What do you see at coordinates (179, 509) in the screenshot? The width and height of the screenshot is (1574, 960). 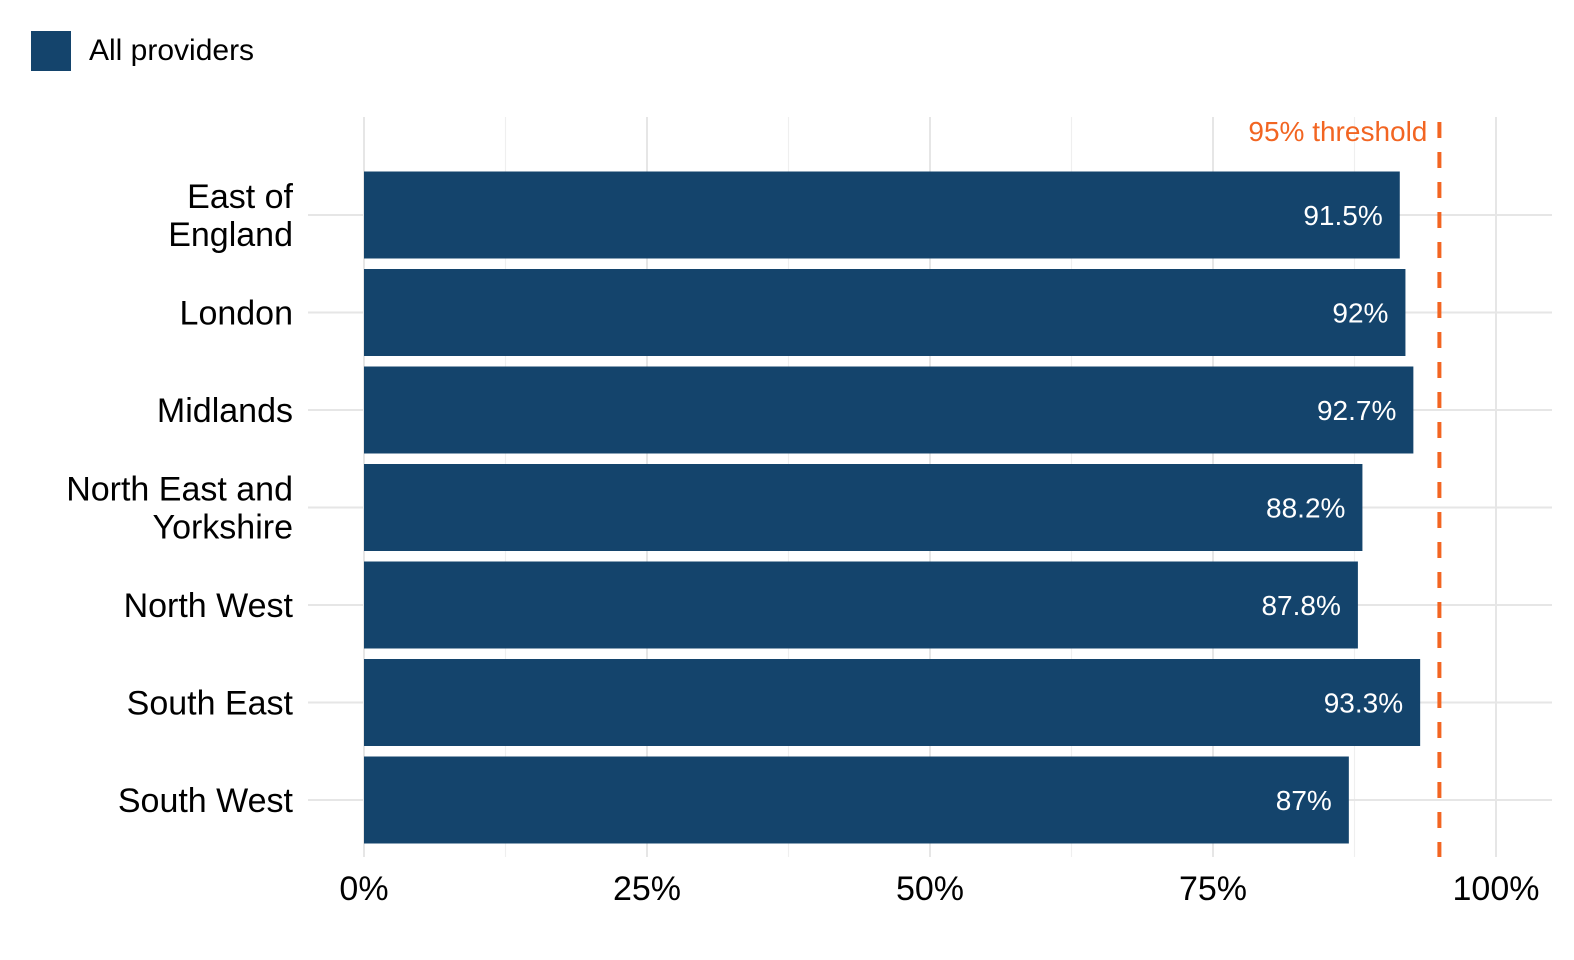 I see `category-label: North East and Yorkshire` at bounding box center [179, 509].